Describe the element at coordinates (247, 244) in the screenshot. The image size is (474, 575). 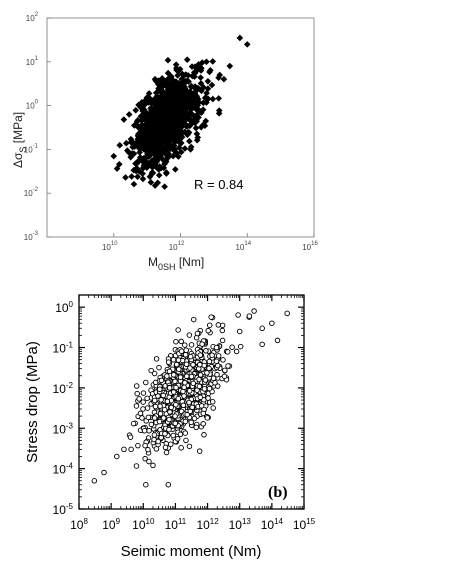
I see `top-x-tick-label-exponent: 14` at that location.